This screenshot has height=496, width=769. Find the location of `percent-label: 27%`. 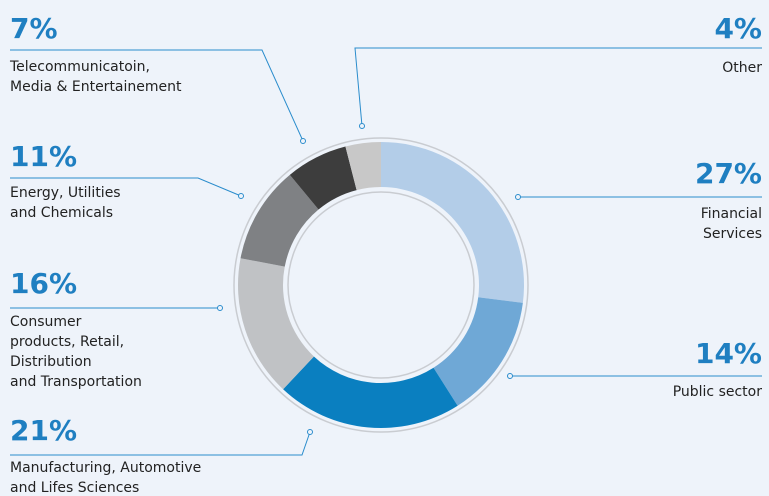

percent-label: 27% is located at coordinates (728, 173).